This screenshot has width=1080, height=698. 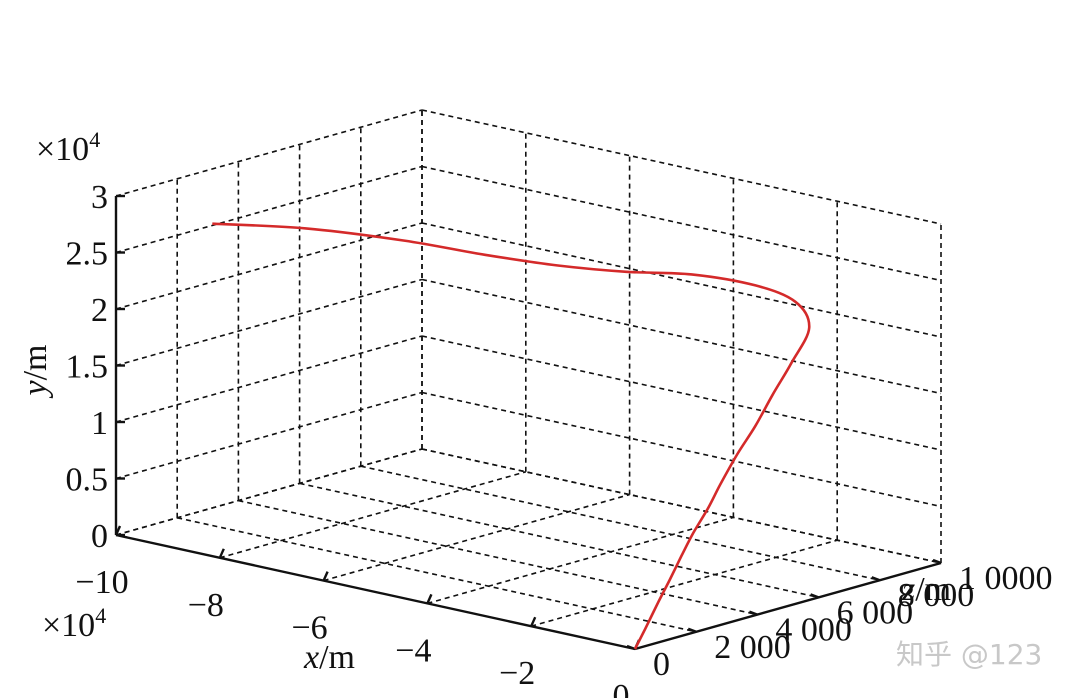 What do you see at coordinates (517, 673) in the screenshot?
I see `x-tick-label: −2` at bounding box center [517, 673].